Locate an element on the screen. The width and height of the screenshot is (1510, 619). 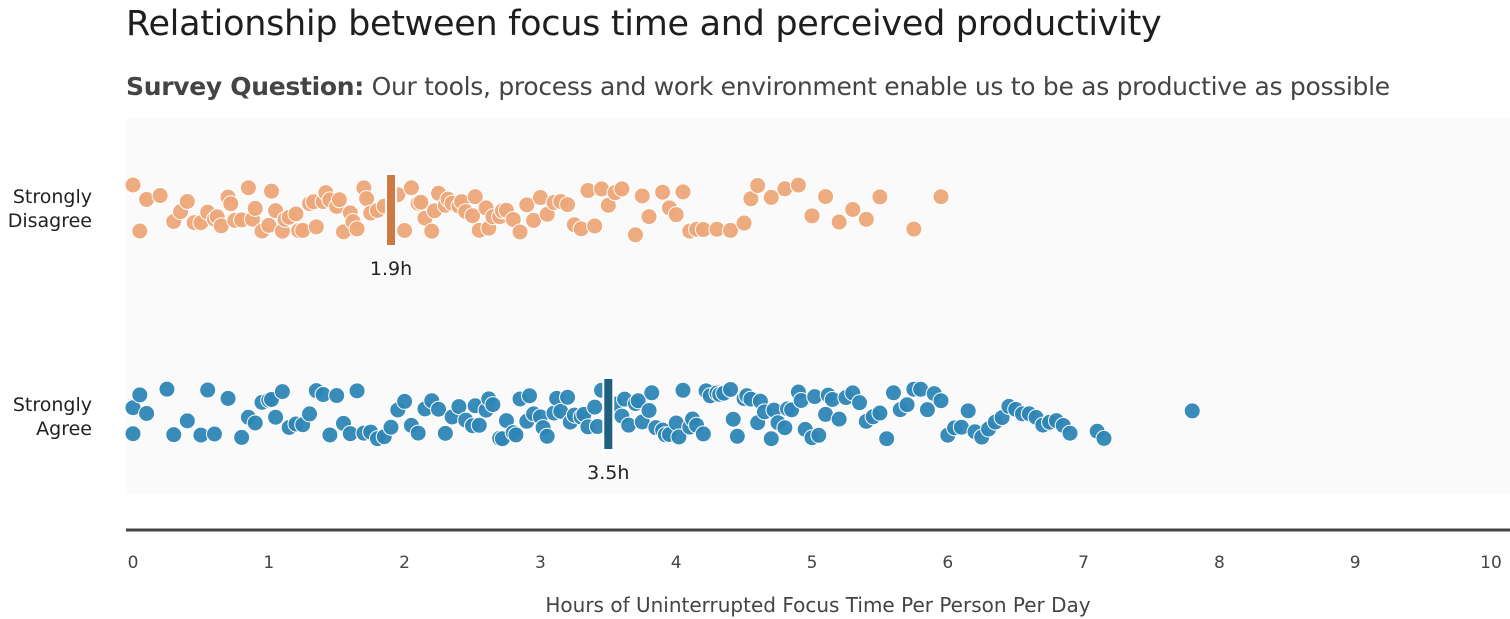
x-tick-label: 9 is located at coordinates (1355, 563).